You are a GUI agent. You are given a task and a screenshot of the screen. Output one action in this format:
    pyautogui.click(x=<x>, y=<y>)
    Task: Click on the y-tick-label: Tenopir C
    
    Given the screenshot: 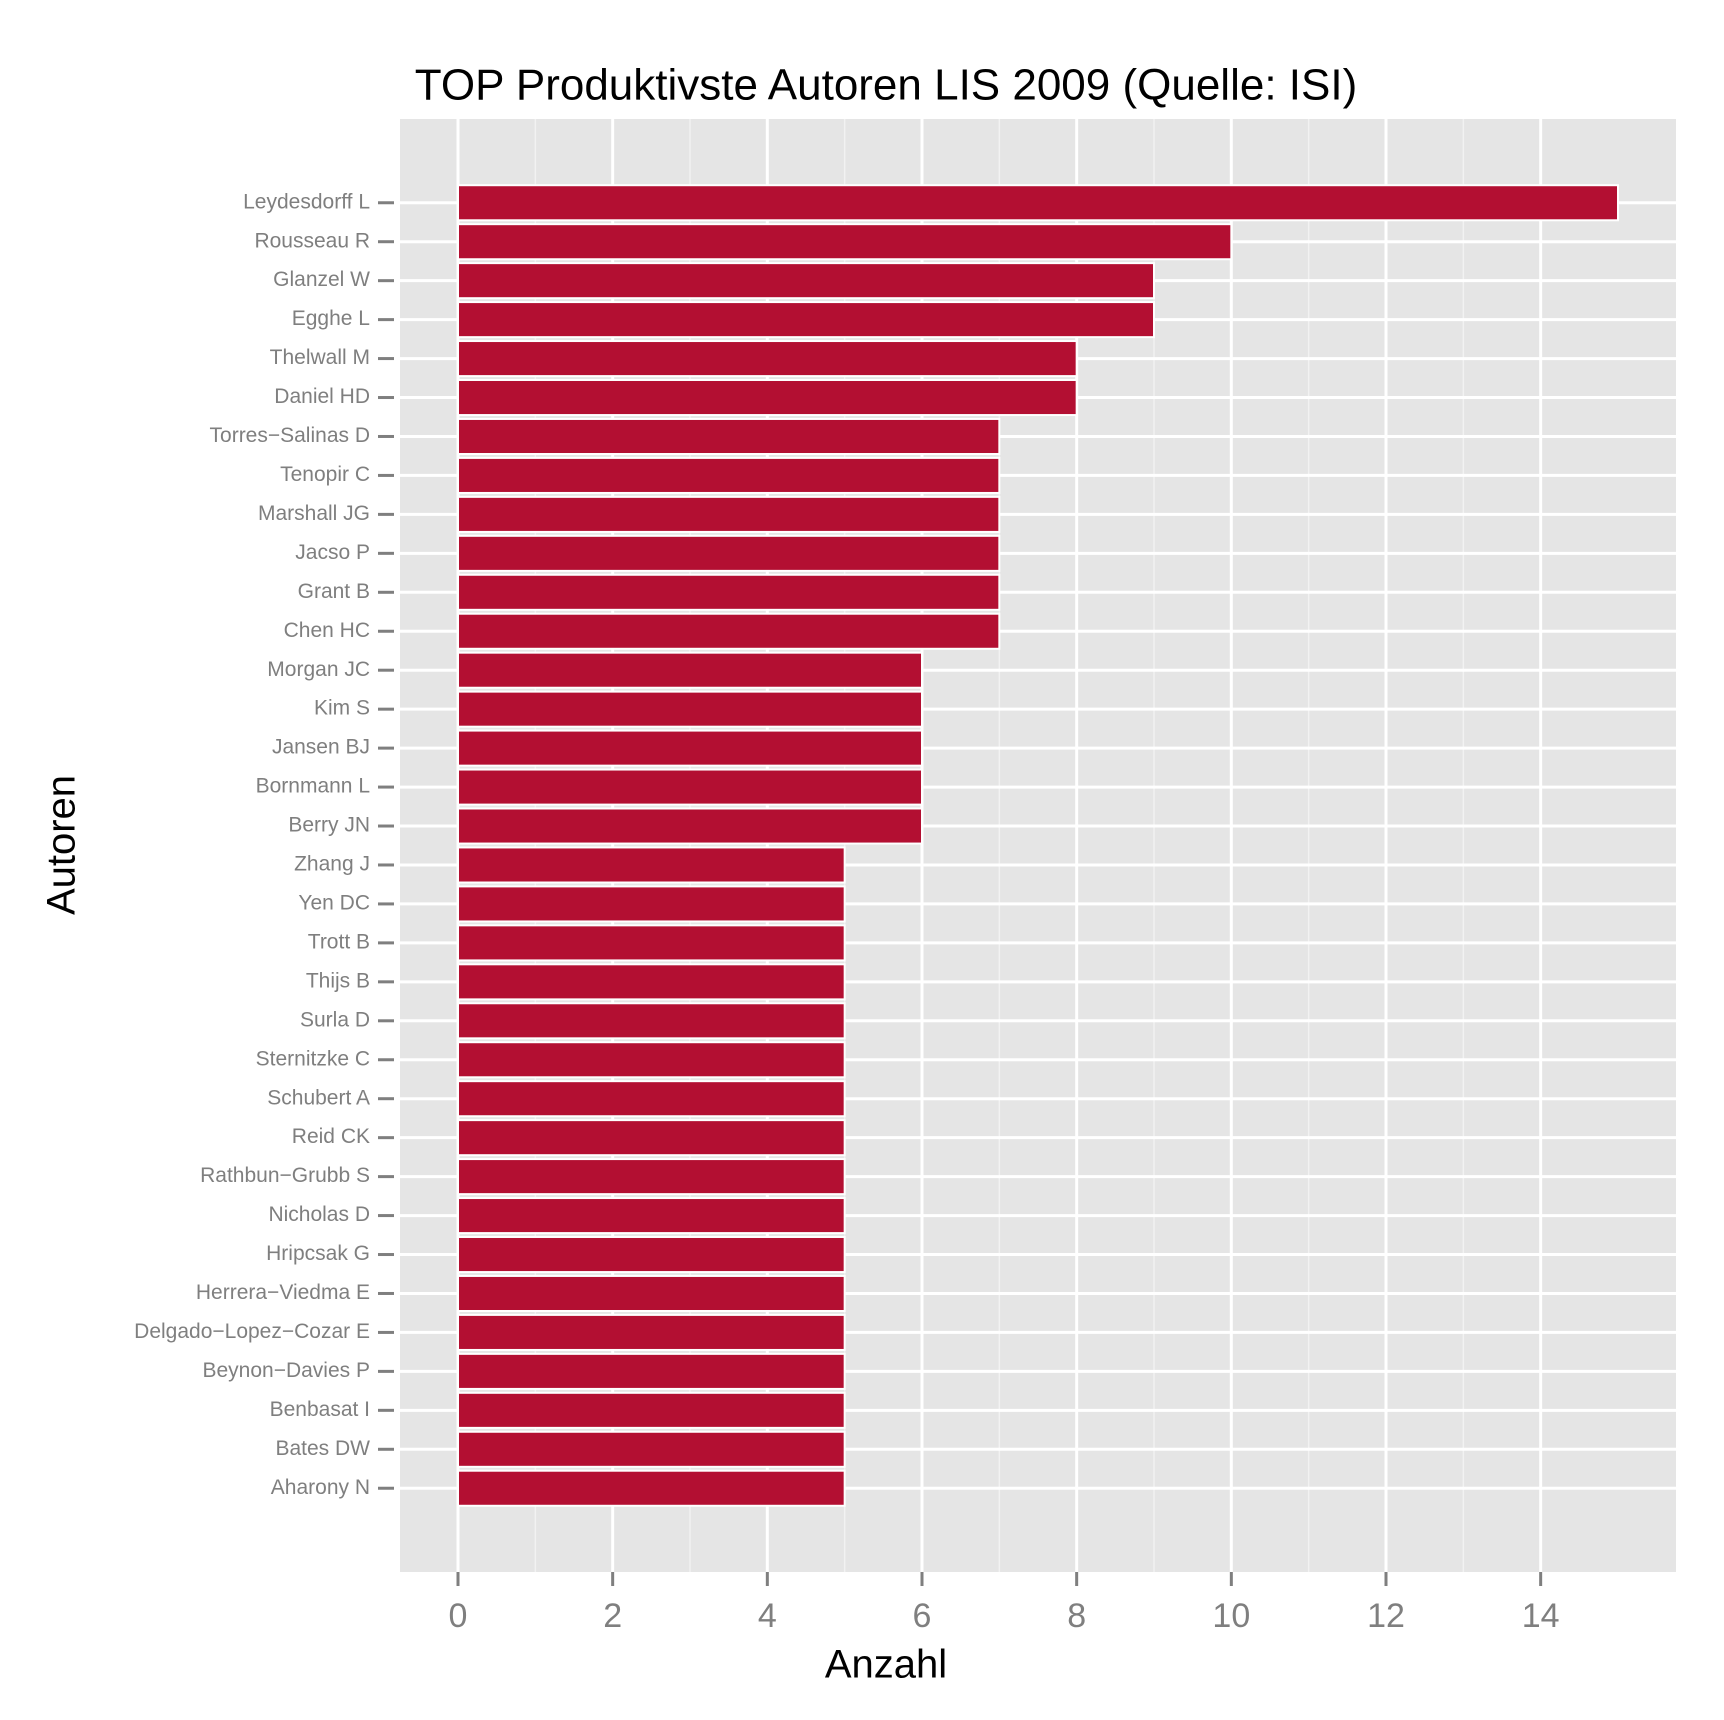 What is the action you would take?
    pyautogui.click(x=325, y=474)
    